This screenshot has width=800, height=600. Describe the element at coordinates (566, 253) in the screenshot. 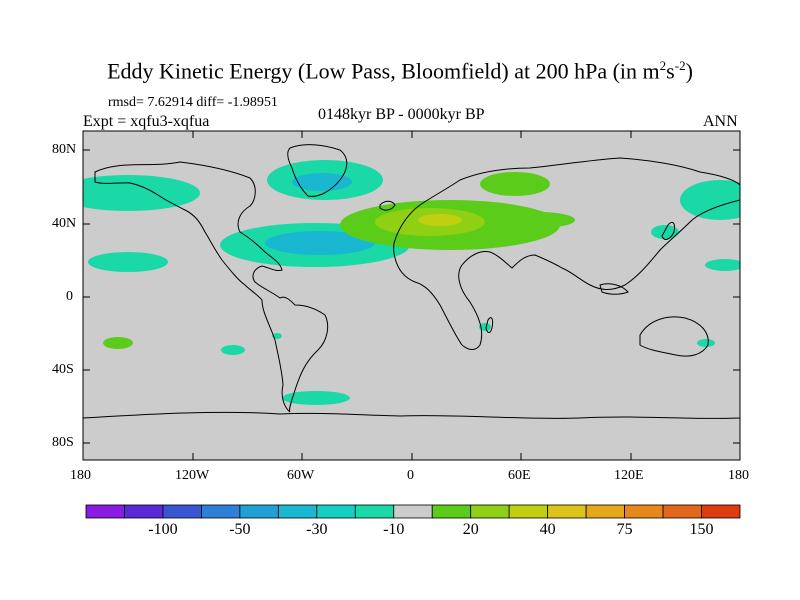

I see `coast-eurasia-africa` at that location.